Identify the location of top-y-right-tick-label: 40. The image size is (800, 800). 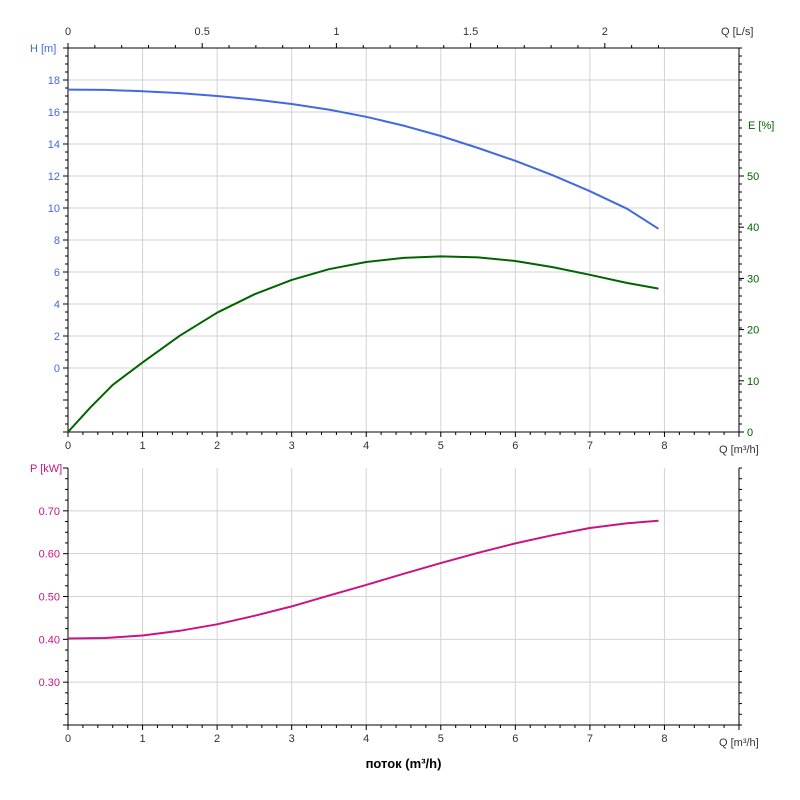
(753, 228).